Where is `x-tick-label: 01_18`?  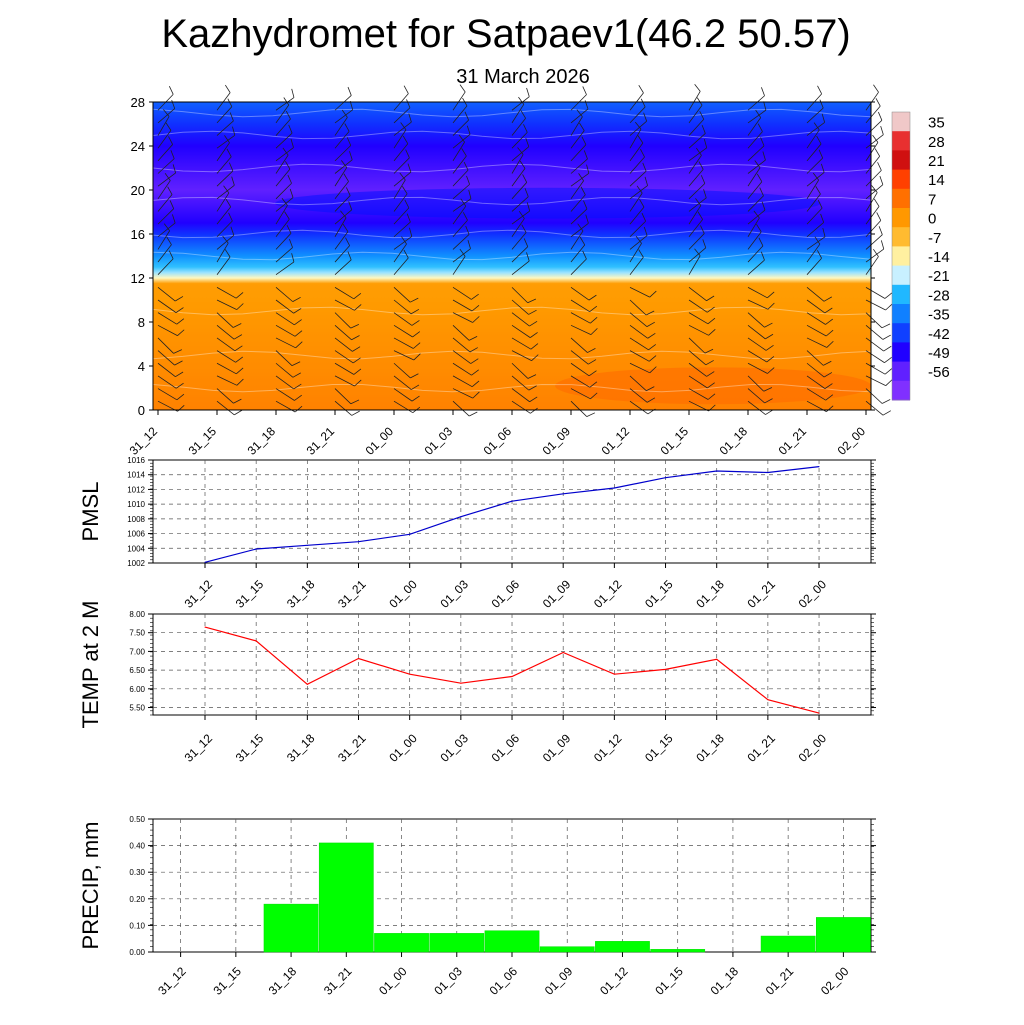 x-tick-label: 01_18 is located at coordinates (710, 748).